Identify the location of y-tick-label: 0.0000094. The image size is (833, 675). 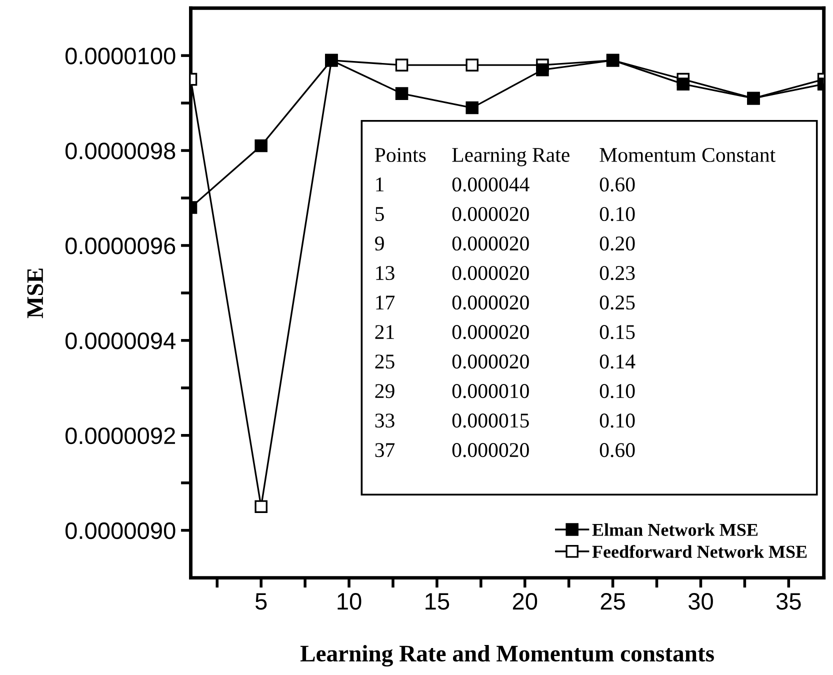
(120, 341).